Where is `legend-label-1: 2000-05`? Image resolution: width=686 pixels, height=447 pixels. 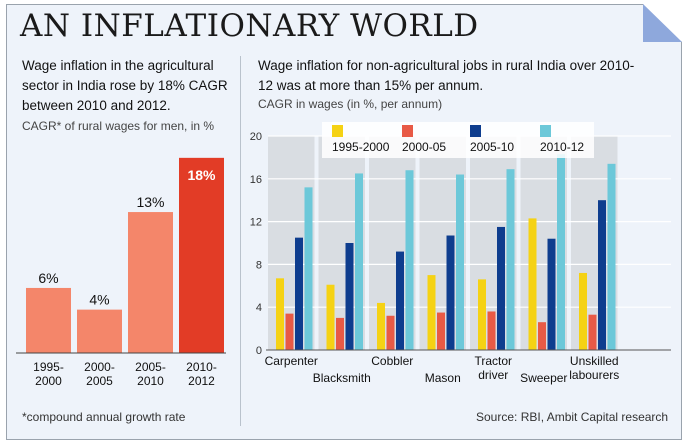
legend-label-1: 2000-05 is located at coordinates (424, 147).